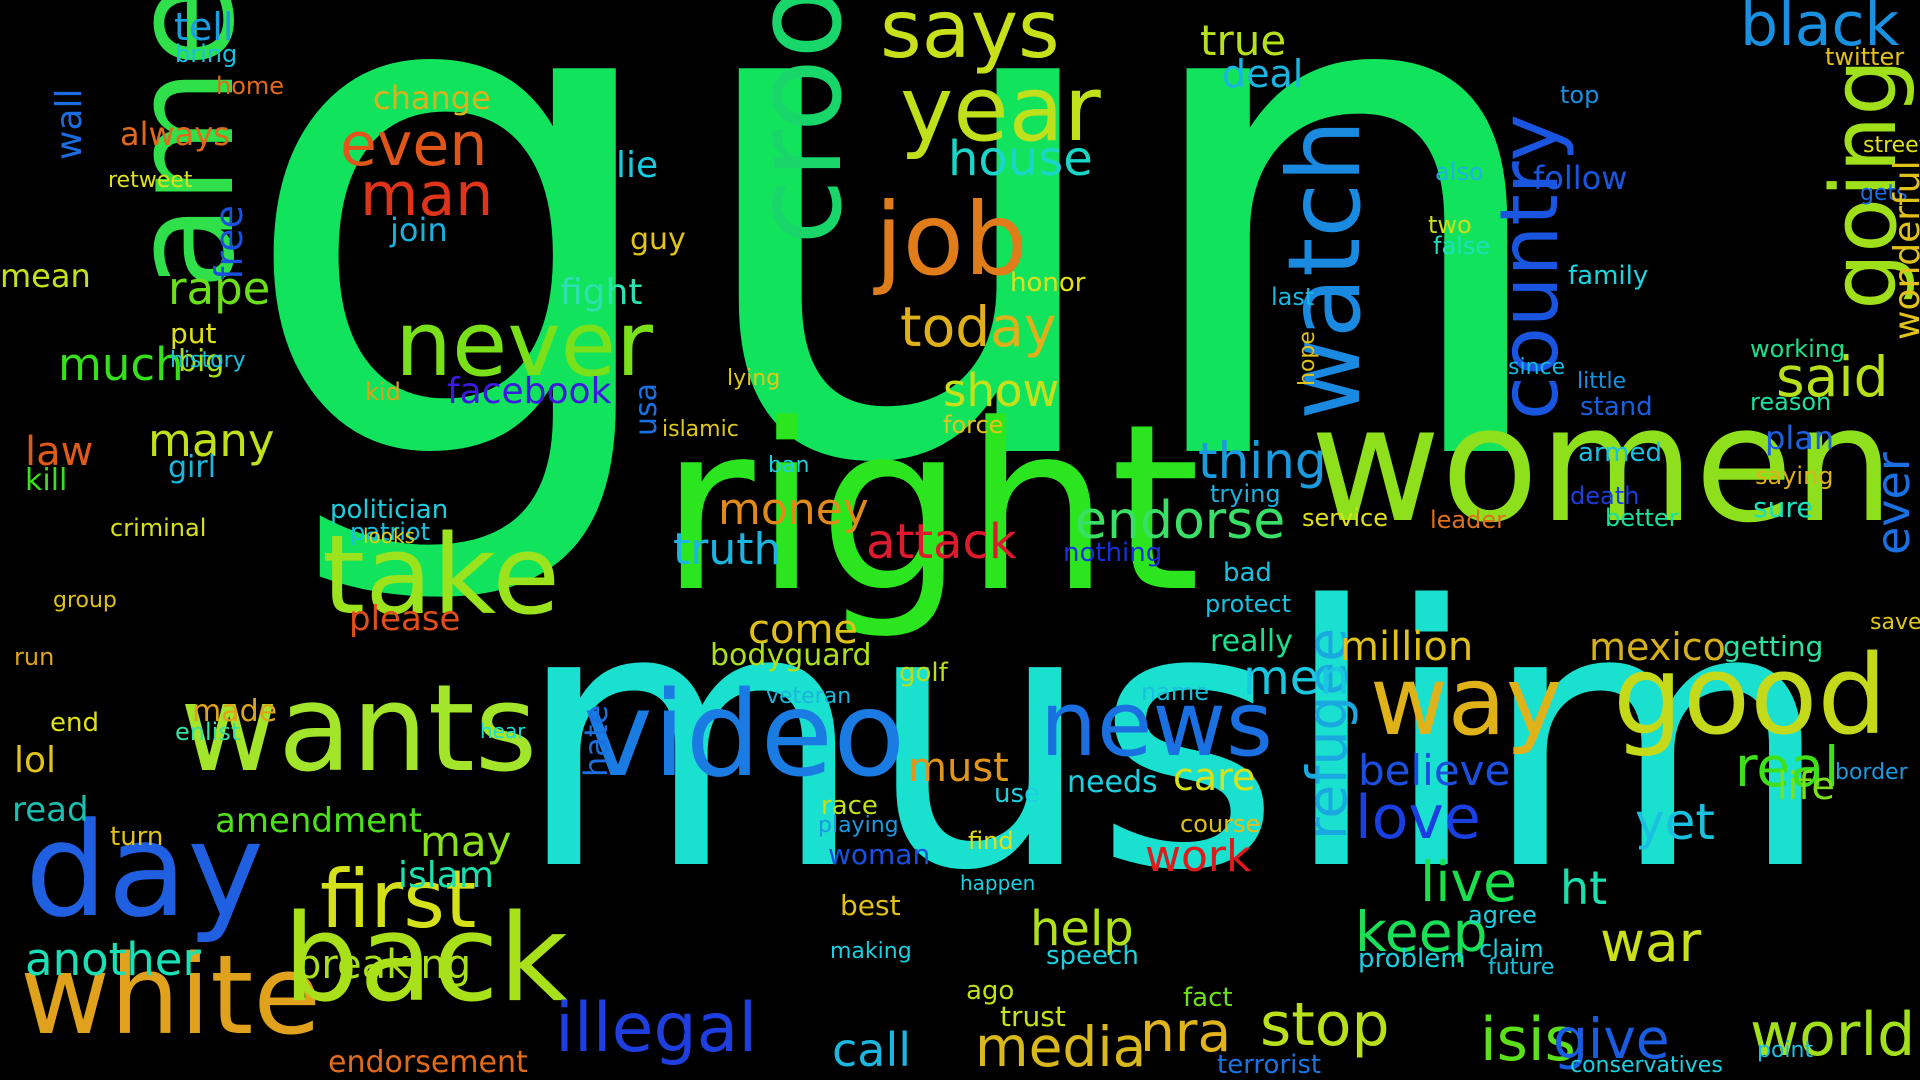  Describe the element at coordinates (1020, 159) in the screenshot. I see `word-house: house` at that location.